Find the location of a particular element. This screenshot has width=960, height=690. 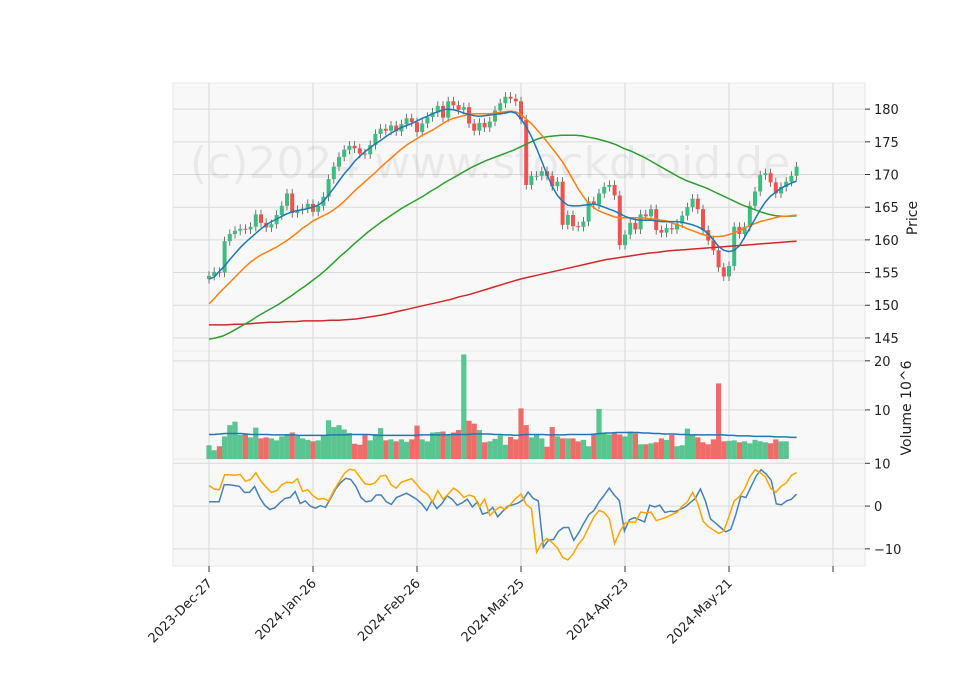

volume-tick-label: 20 is located at coordinates (882, 362).